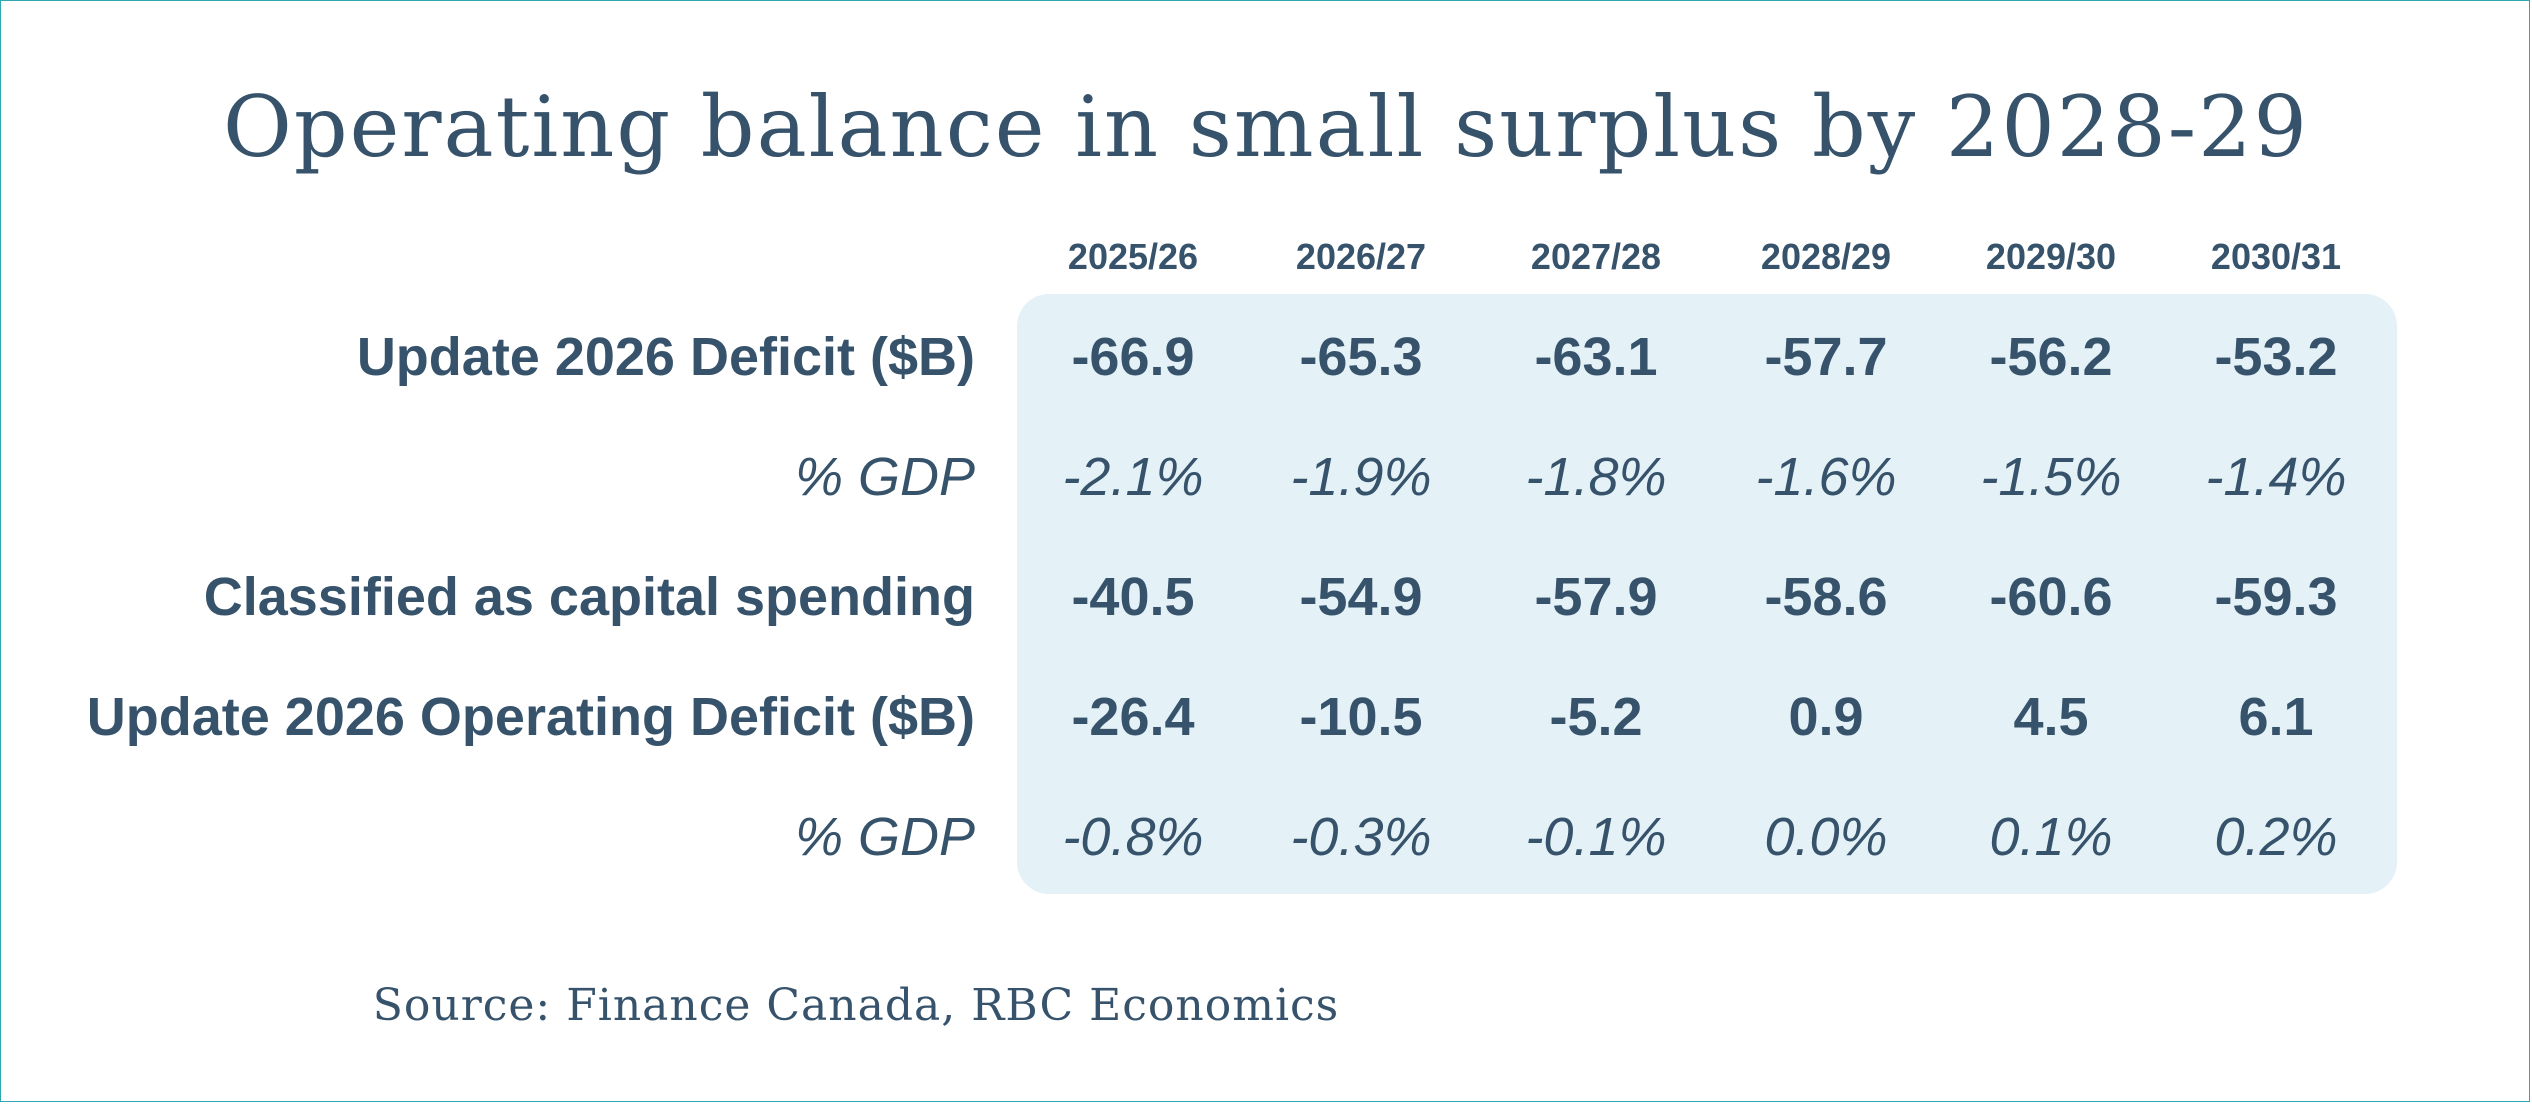  Describe the element at coordinates (1361, 477) in the screenshot. I see `table-cell: -1.9%` at that location.